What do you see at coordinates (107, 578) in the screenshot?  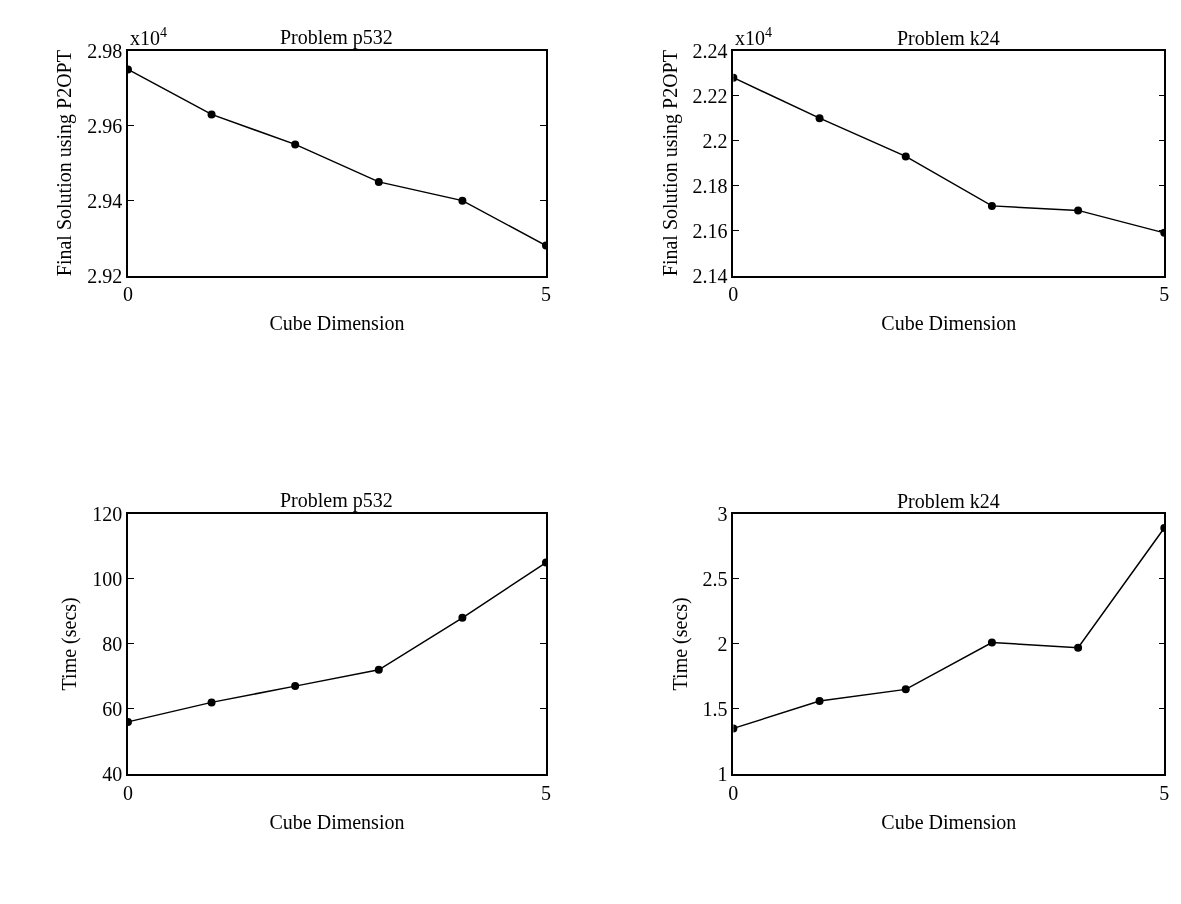 I see `y-tick-label: 100` at bounding box center [107, 578].